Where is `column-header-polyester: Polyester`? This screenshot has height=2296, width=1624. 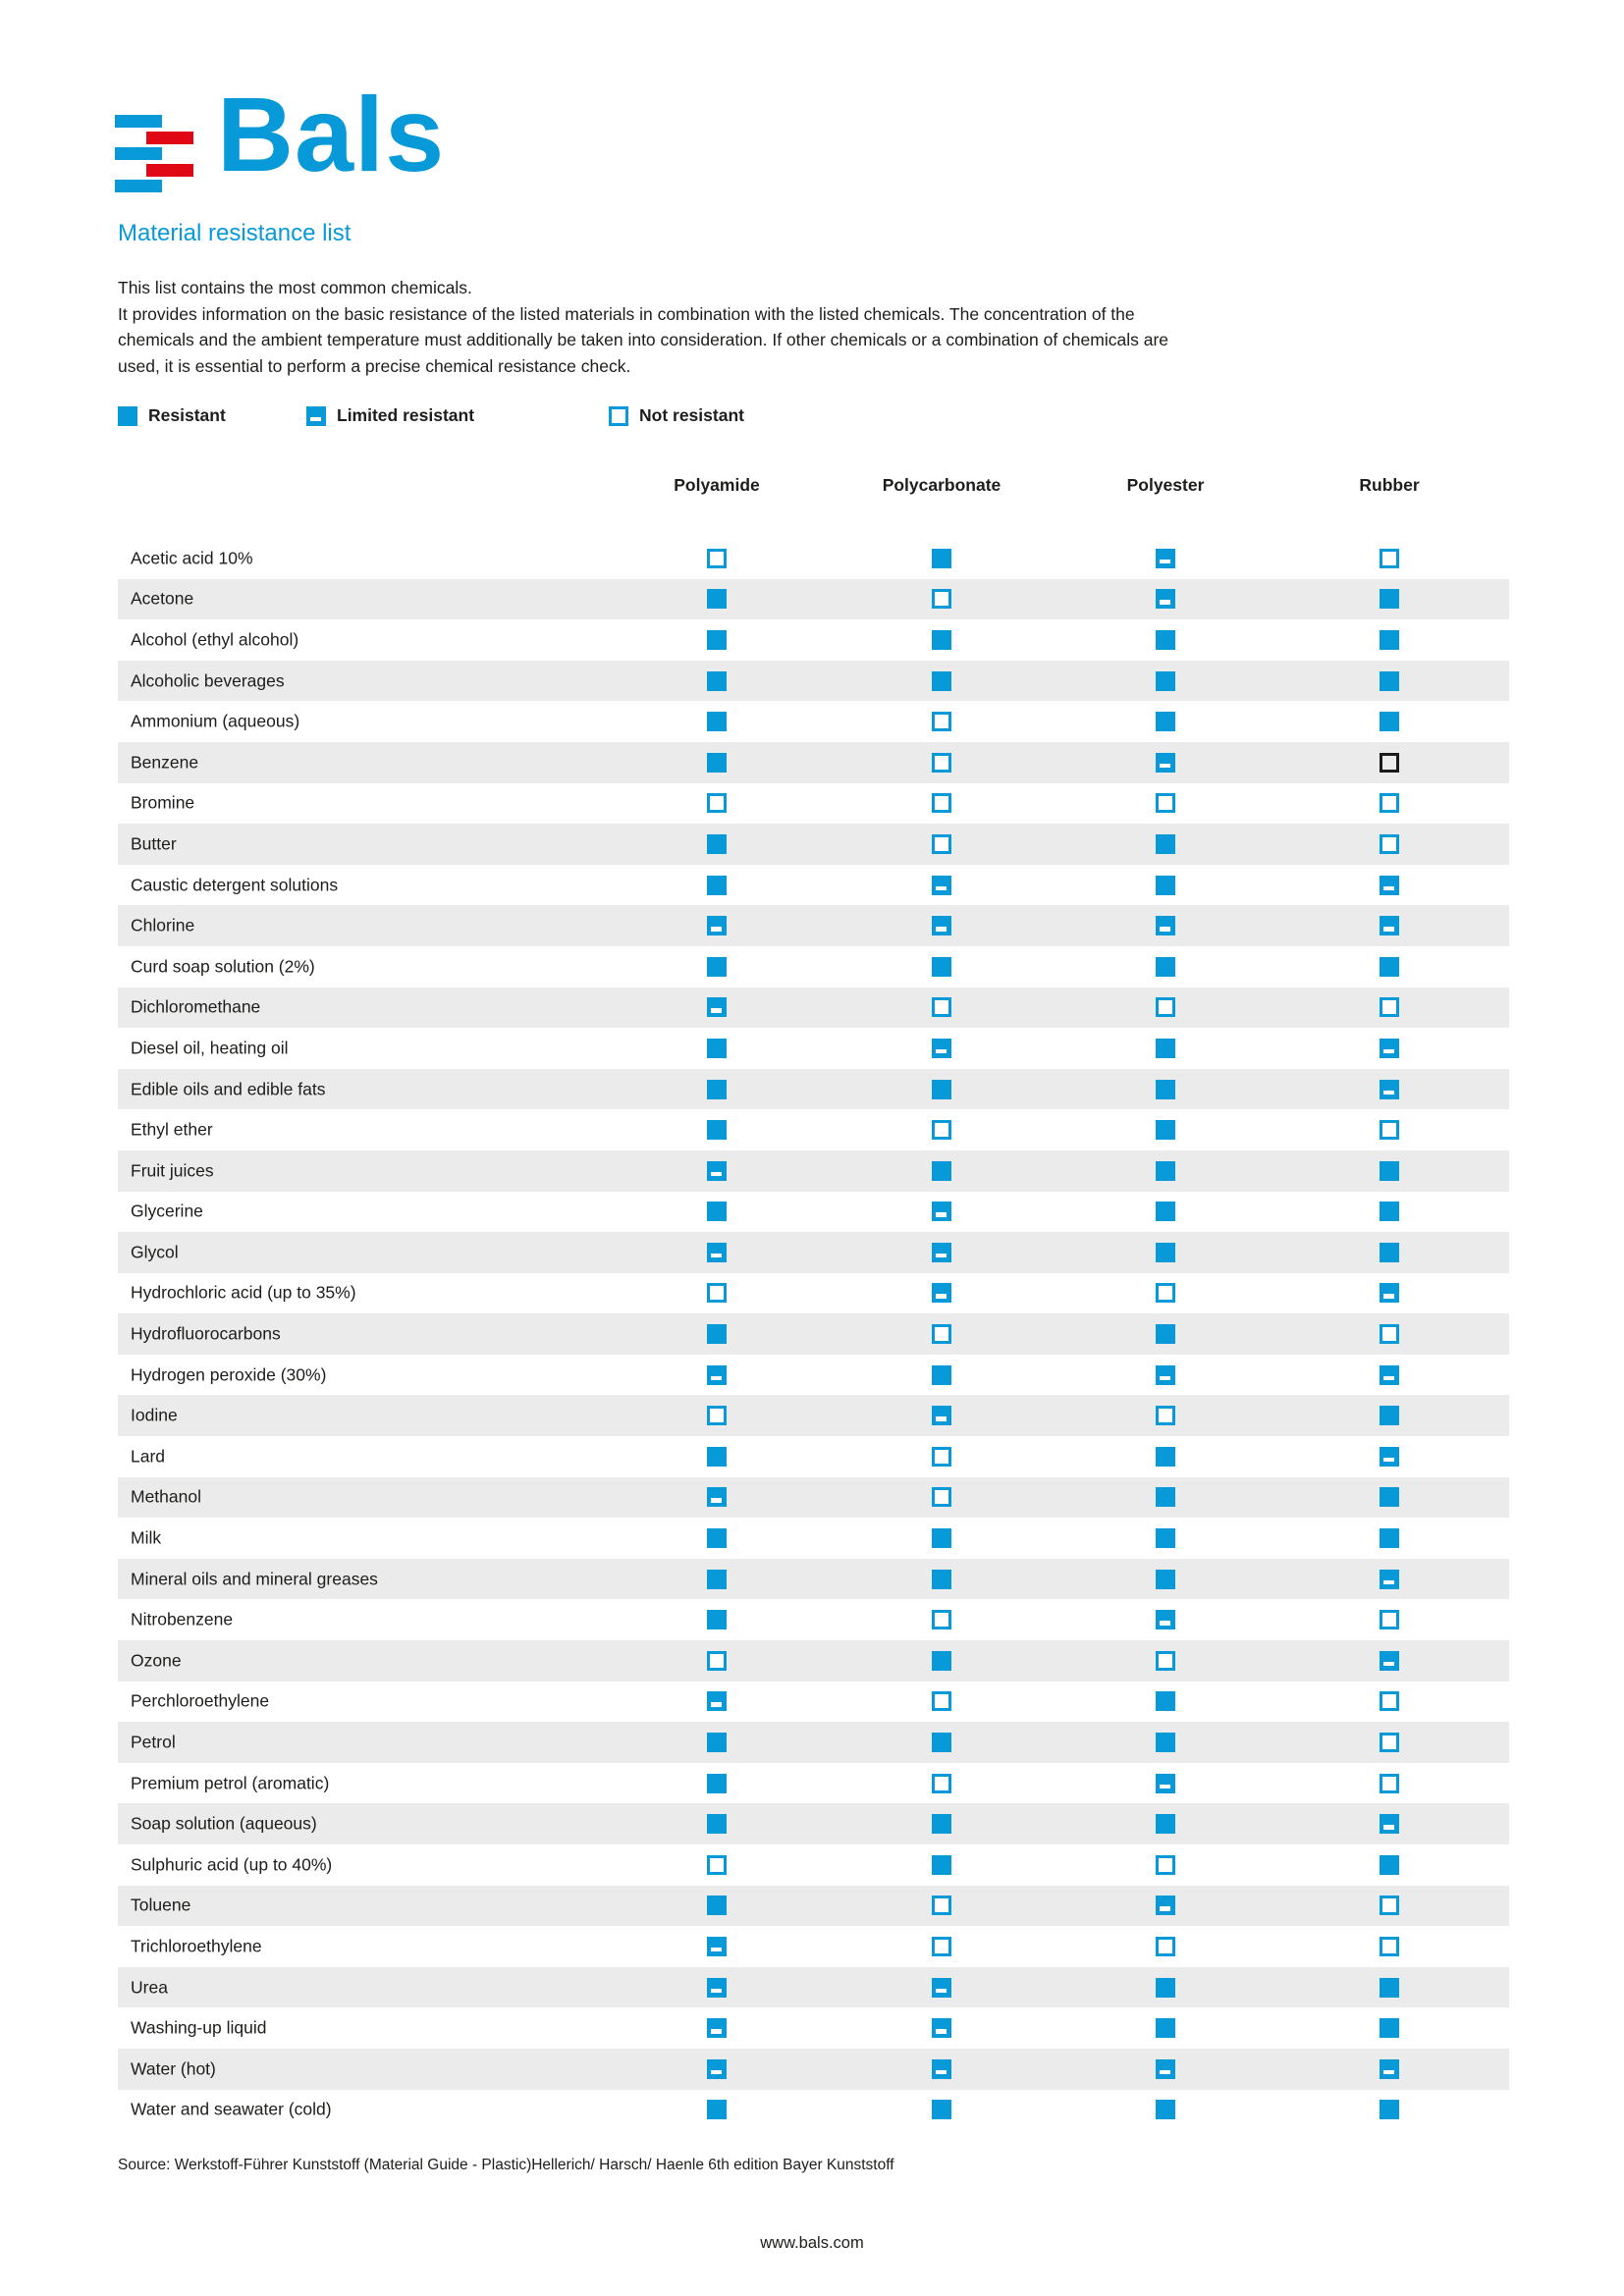
column-header-polyester: Polyester is located at coordinates (1165, 485).